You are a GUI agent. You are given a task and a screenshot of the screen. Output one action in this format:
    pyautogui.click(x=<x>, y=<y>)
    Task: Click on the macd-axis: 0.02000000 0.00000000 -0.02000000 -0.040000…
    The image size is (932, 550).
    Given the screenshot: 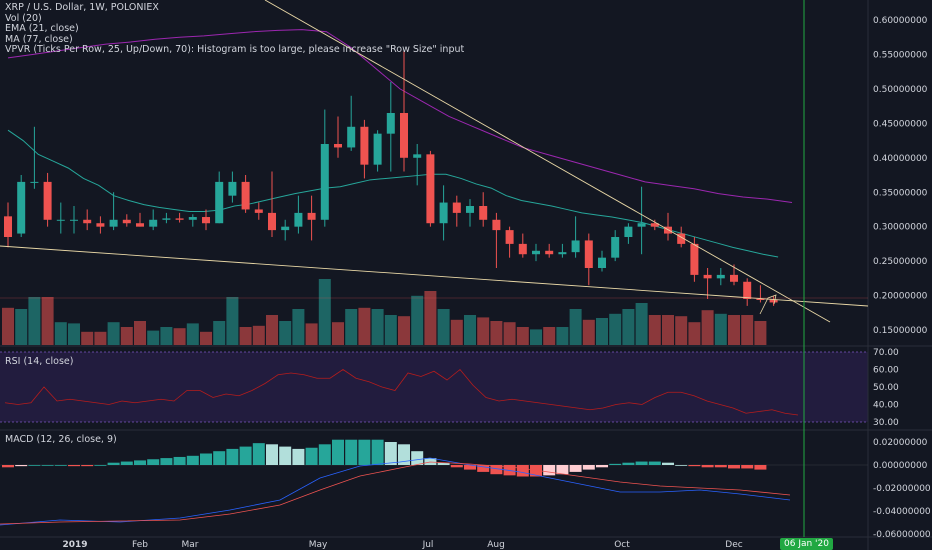 What is the action you would take?
    pyautogui.click(x=902, y=489)
    